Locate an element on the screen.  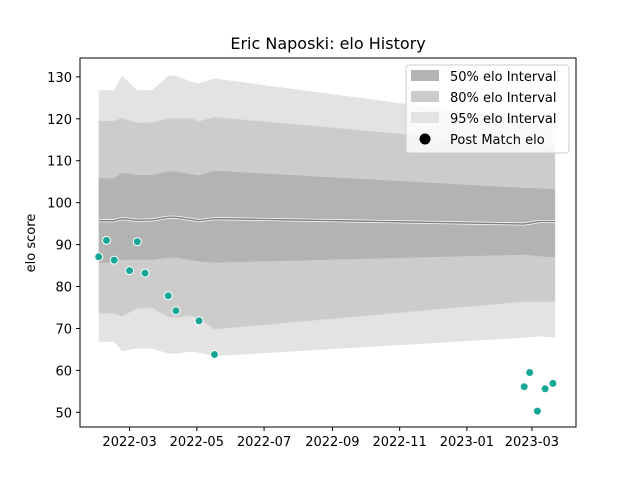
y-axis-label: elo score is located at coordinates (31, 243).